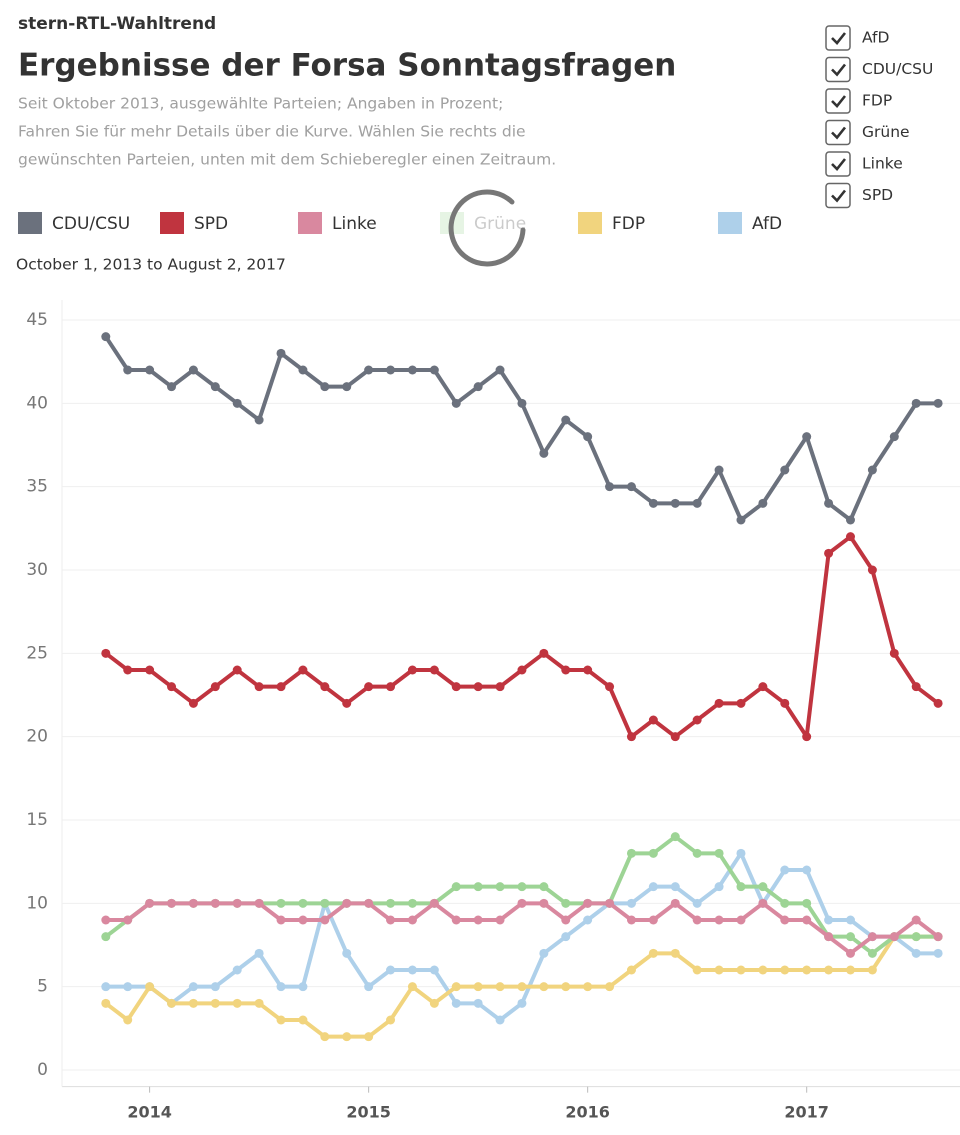 The image size is (960, 1135). What do you see at coordinates (897, 69) in the screenshot?
I see `filter-label: CDU/CSU` at bounding box center [897, 69].